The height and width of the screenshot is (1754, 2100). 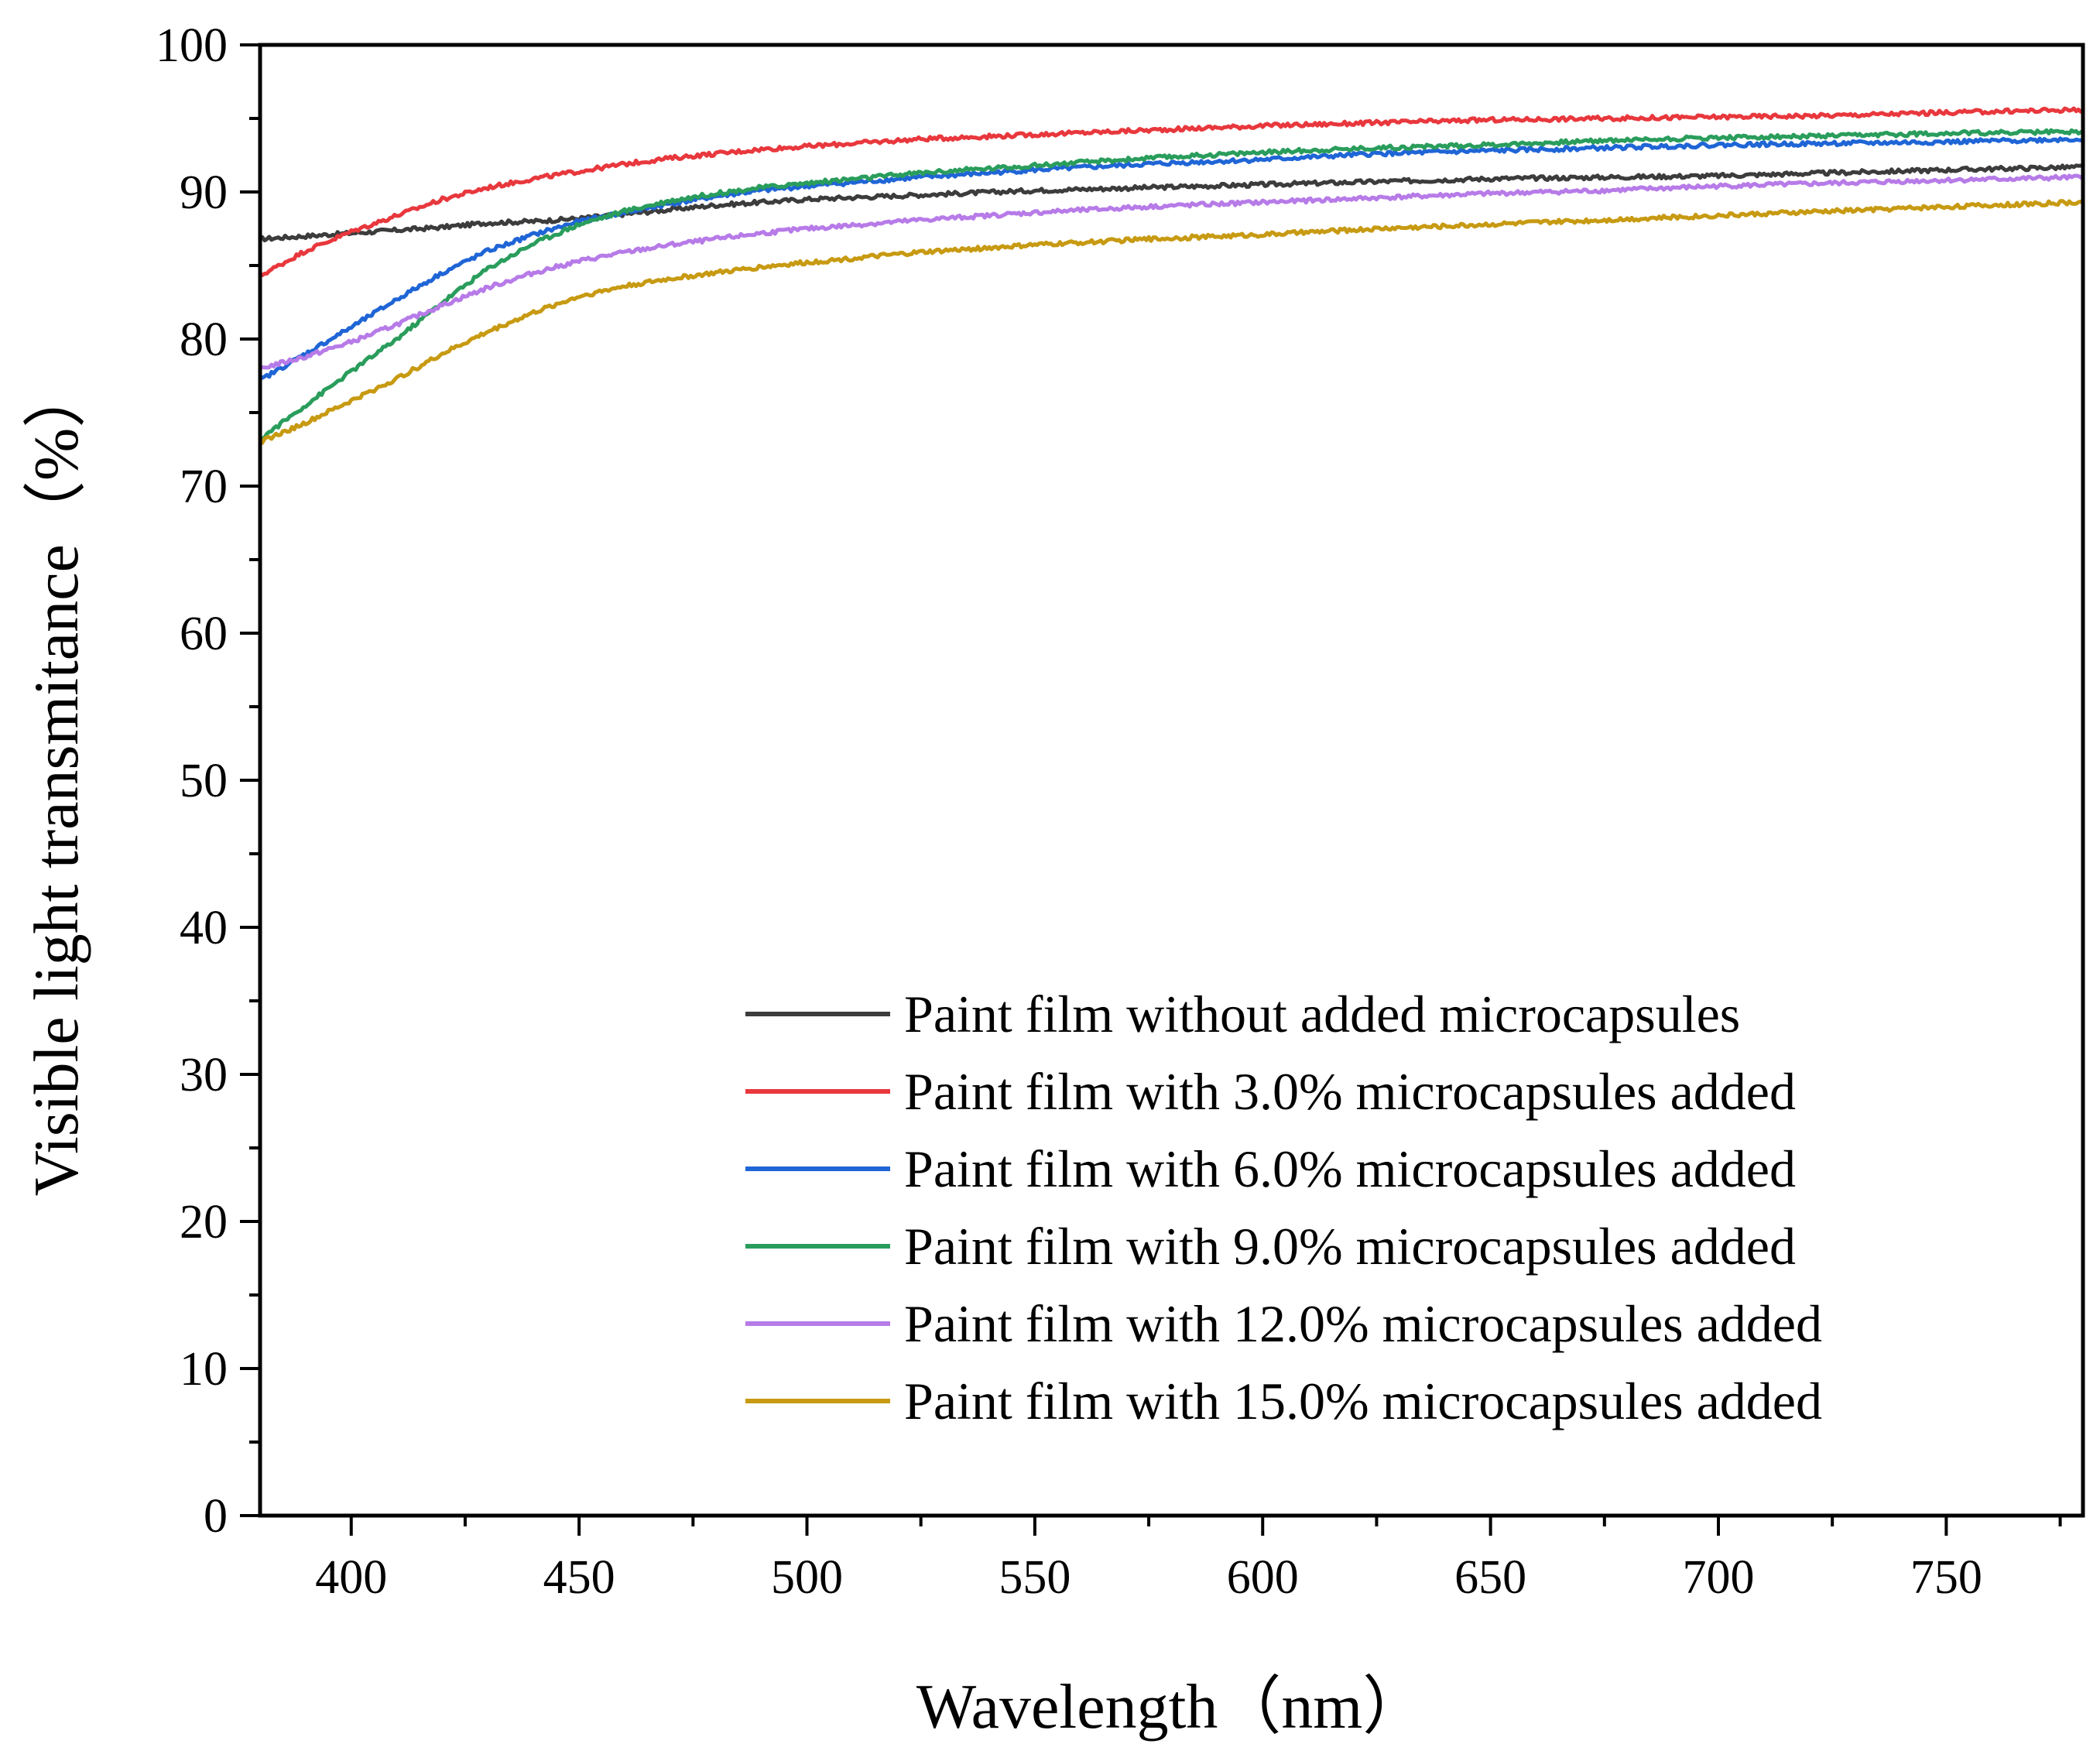 I want to click on x-tick-label: 750, so click(x=1946, y=1577).